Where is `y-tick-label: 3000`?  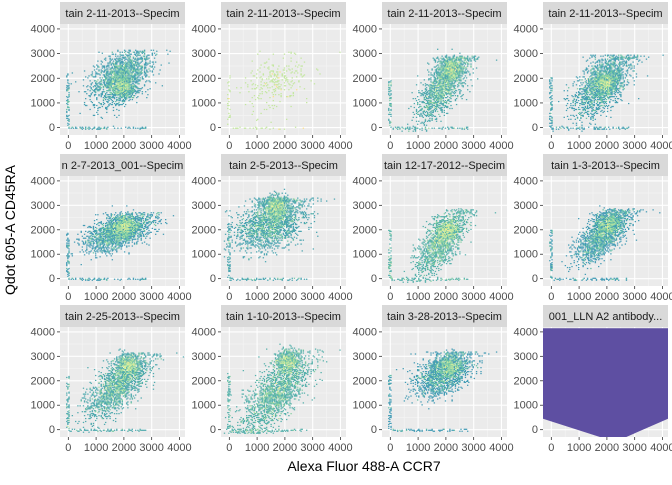 y-tick-label: 3000 is located at coordinates (365, 54).